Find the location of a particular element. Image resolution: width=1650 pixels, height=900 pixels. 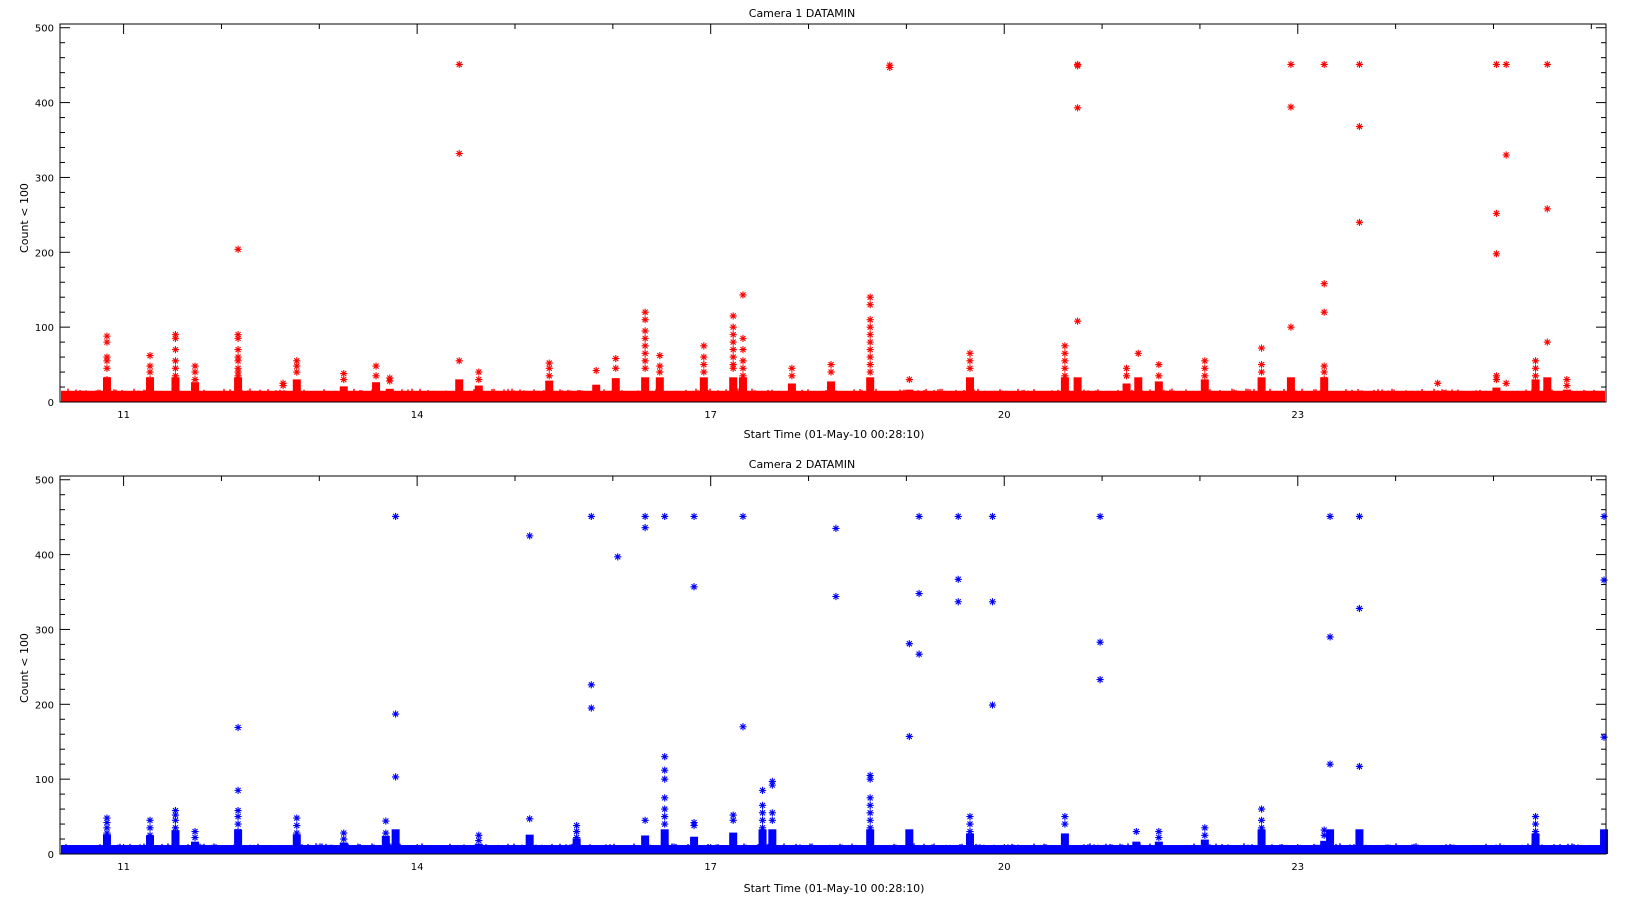

x-axis-label: Start Time (01-May-10 00:28:10) is located at coordinates (834, 434).